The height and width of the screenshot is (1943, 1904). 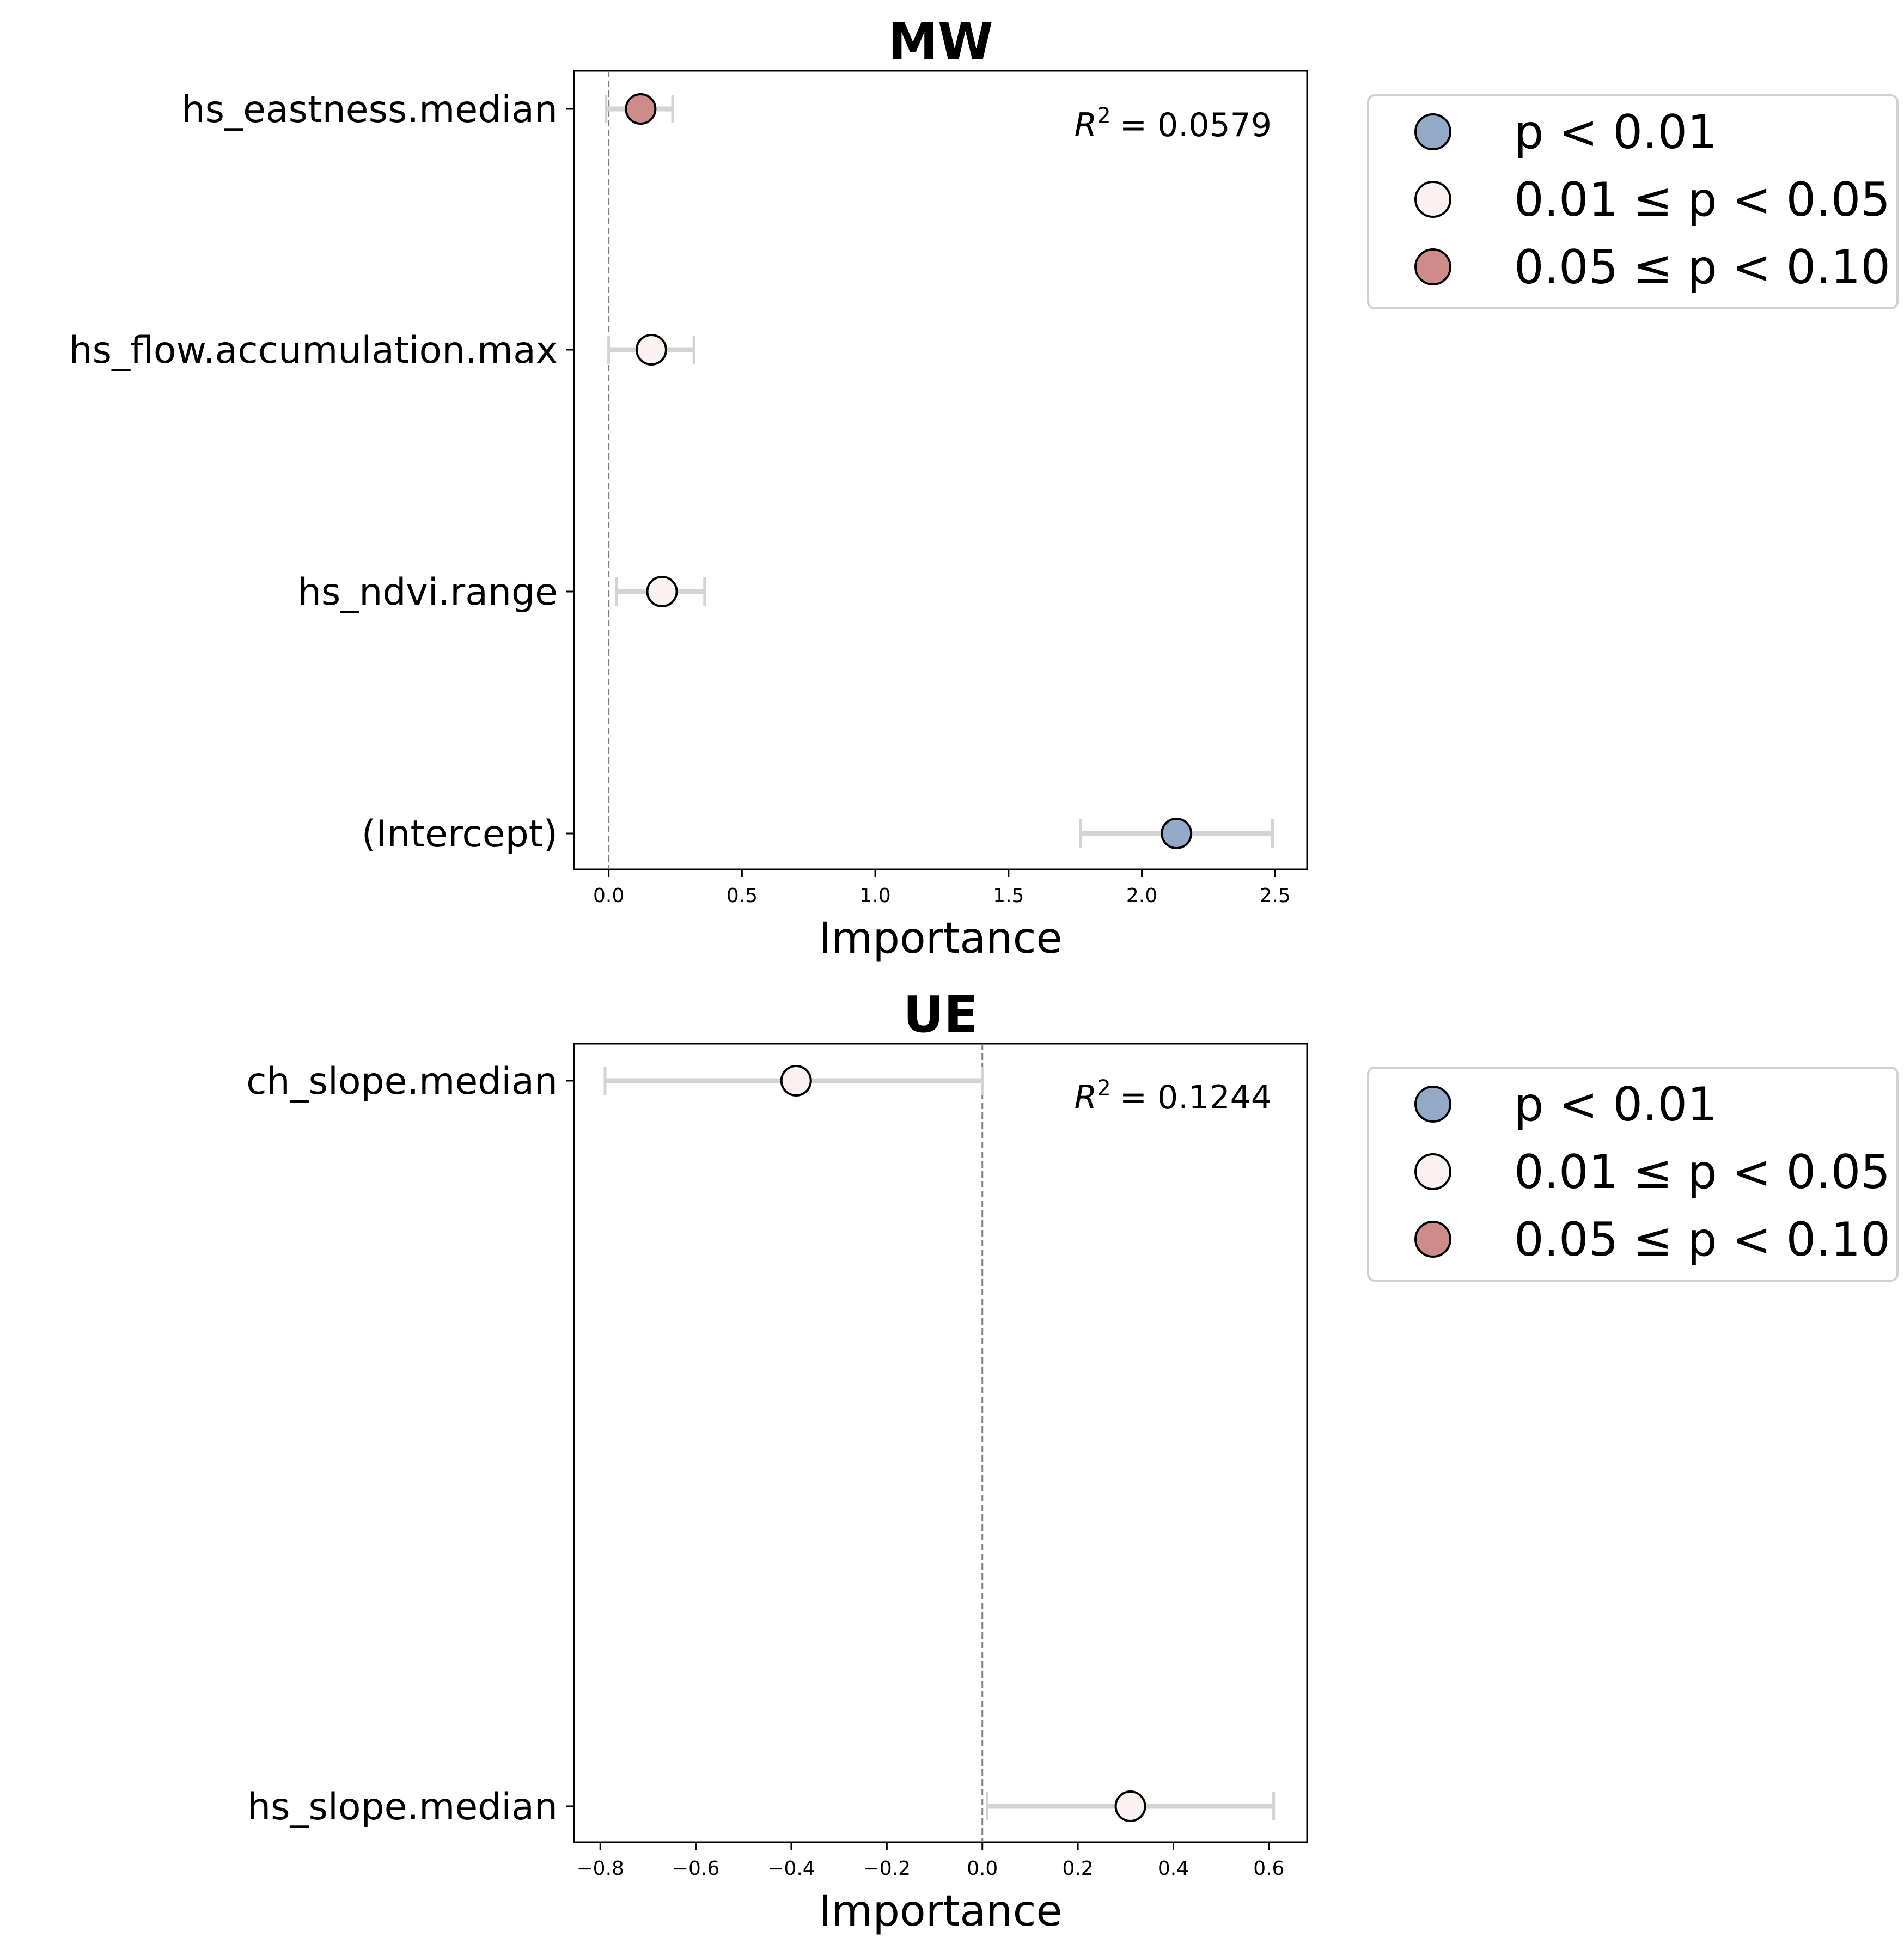 I want to click on x-tick-label: −0.4, so click(x=791, y=1868).